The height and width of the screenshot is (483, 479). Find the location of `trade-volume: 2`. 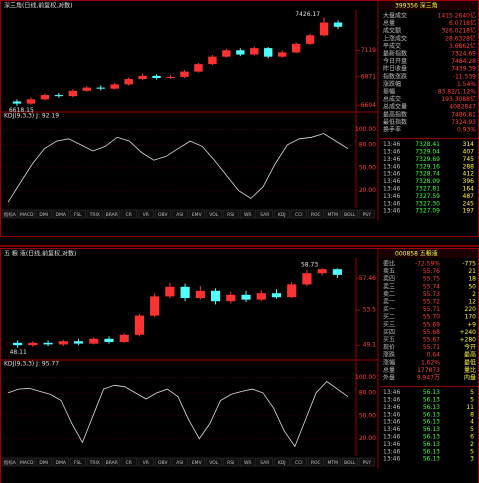

trade-volume: 2 is located at coordinates (472, 444).